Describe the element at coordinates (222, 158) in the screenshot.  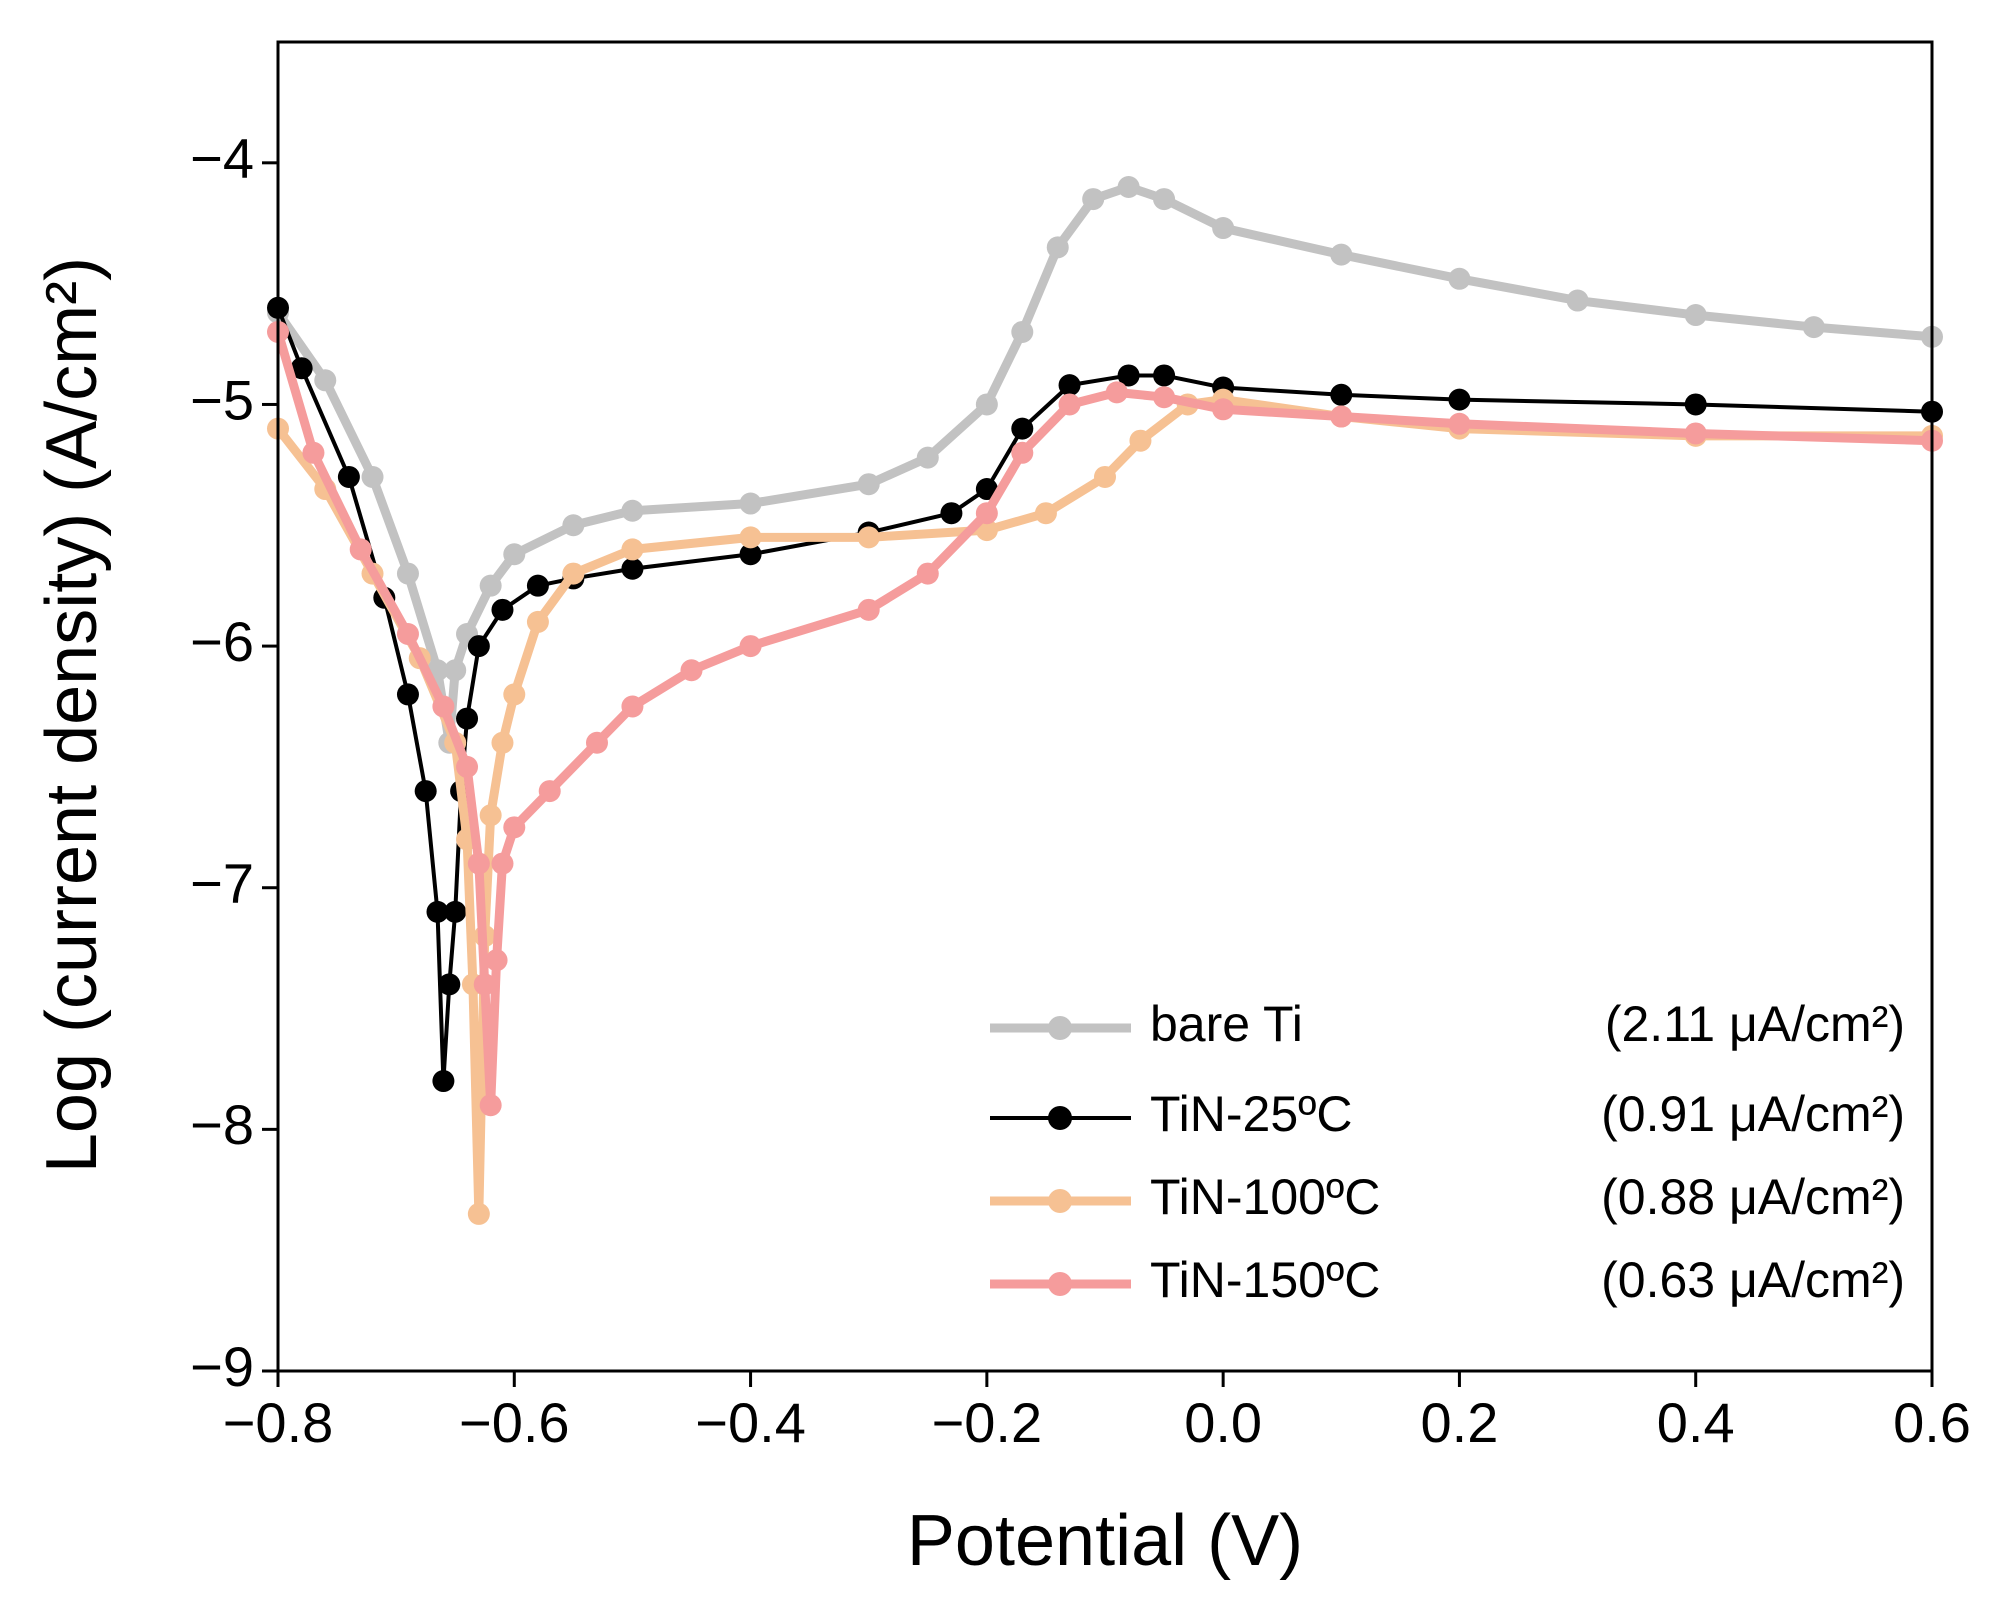
I see `y-tick-label: −4` at that location.